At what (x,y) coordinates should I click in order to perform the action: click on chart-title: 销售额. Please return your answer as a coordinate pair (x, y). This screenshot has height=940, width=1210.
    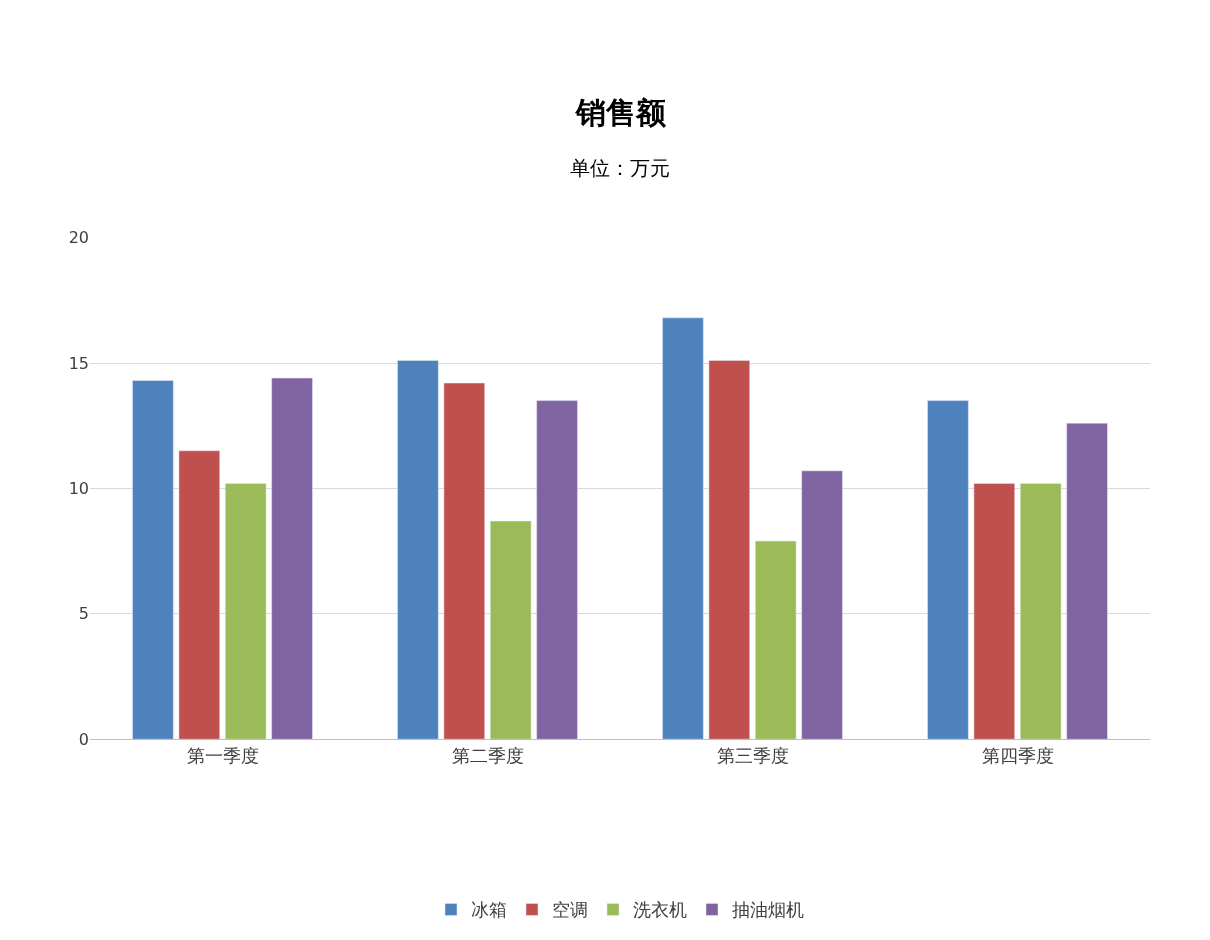
    Looking at the image, I should click on (620, 112).